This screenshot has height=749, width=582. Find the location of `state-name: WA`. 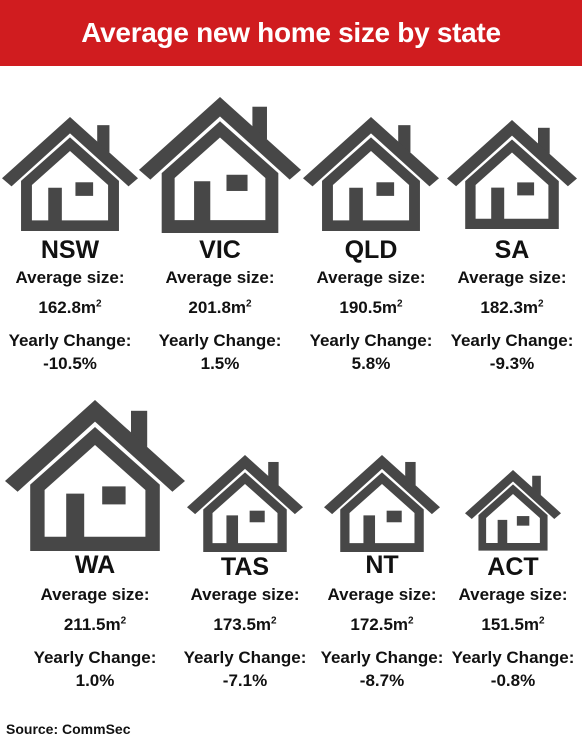

state-name: WA is located at coordinates (95, 565).